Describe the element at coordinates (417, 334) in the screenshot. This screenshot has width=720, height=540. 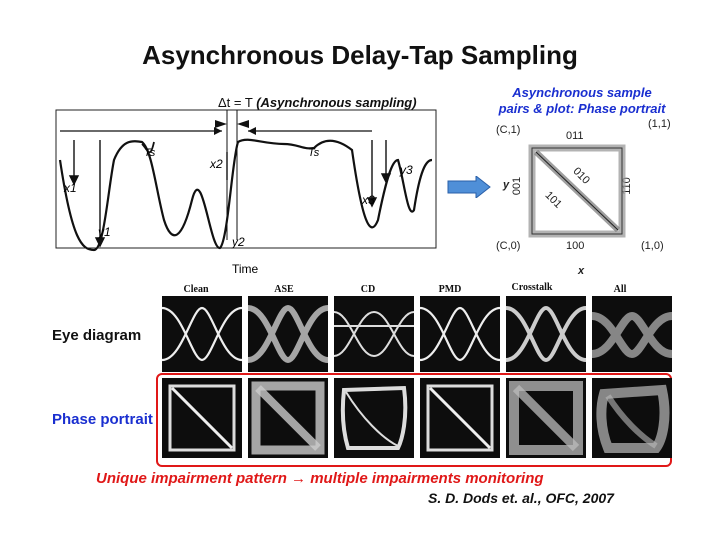
I see `eye-diagram-row` at that location.